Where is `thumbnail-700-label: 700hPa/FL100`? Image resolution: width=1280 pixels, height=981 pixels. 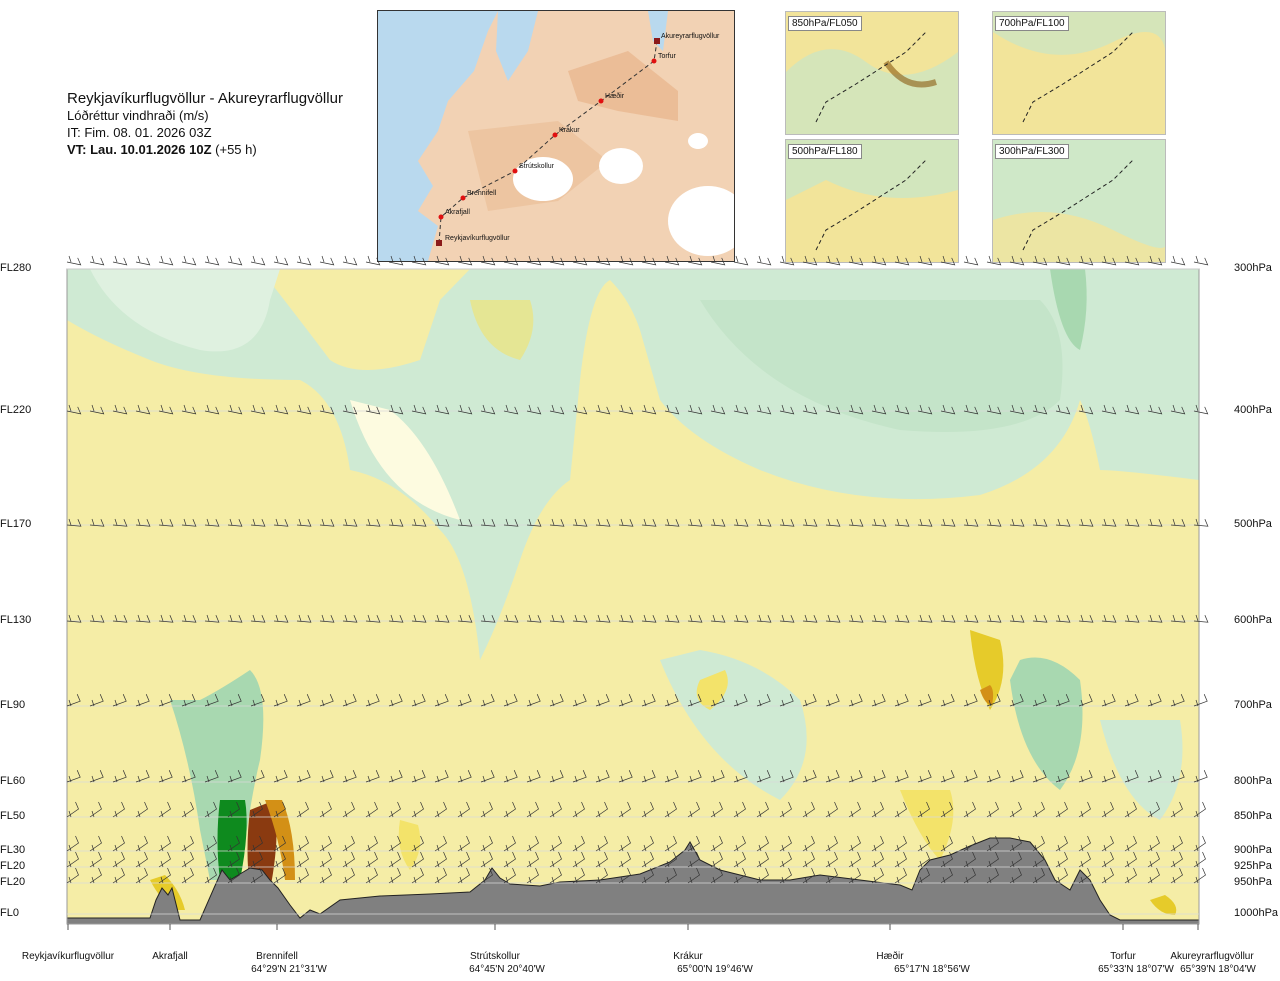
thumbnail-700-label: 700hPa/FL100 is located at coordinates (1032, 23).